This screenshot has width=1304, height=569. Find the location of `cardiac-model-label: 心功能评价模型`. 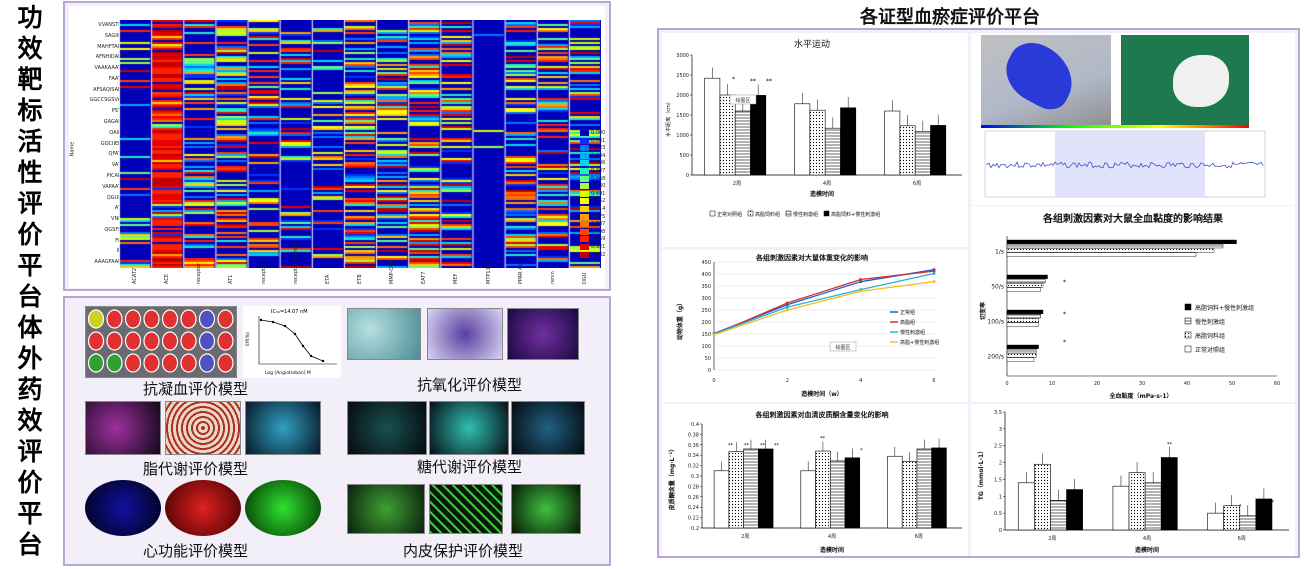

cardiac-model-label: 心功能评价模型 is located at coordinates (196, 551).